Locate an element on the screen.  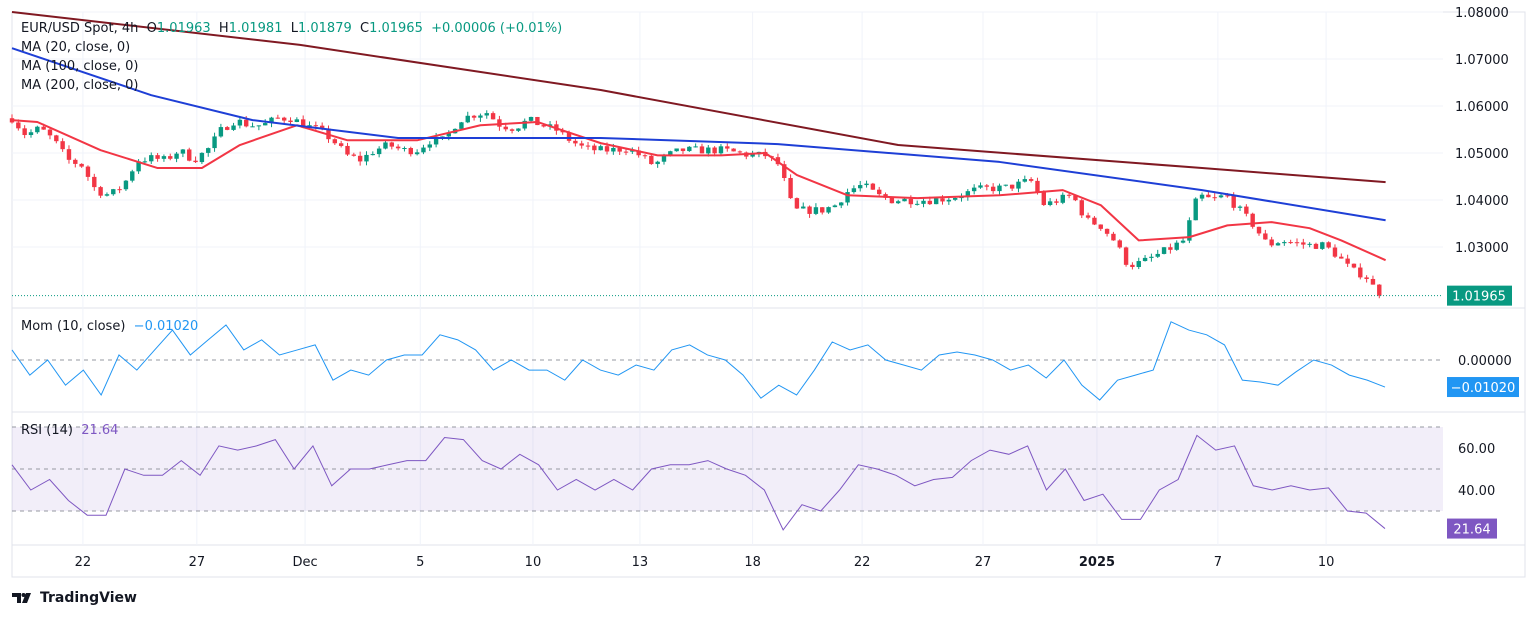
close-label: C is located at coordinates (365, 28).